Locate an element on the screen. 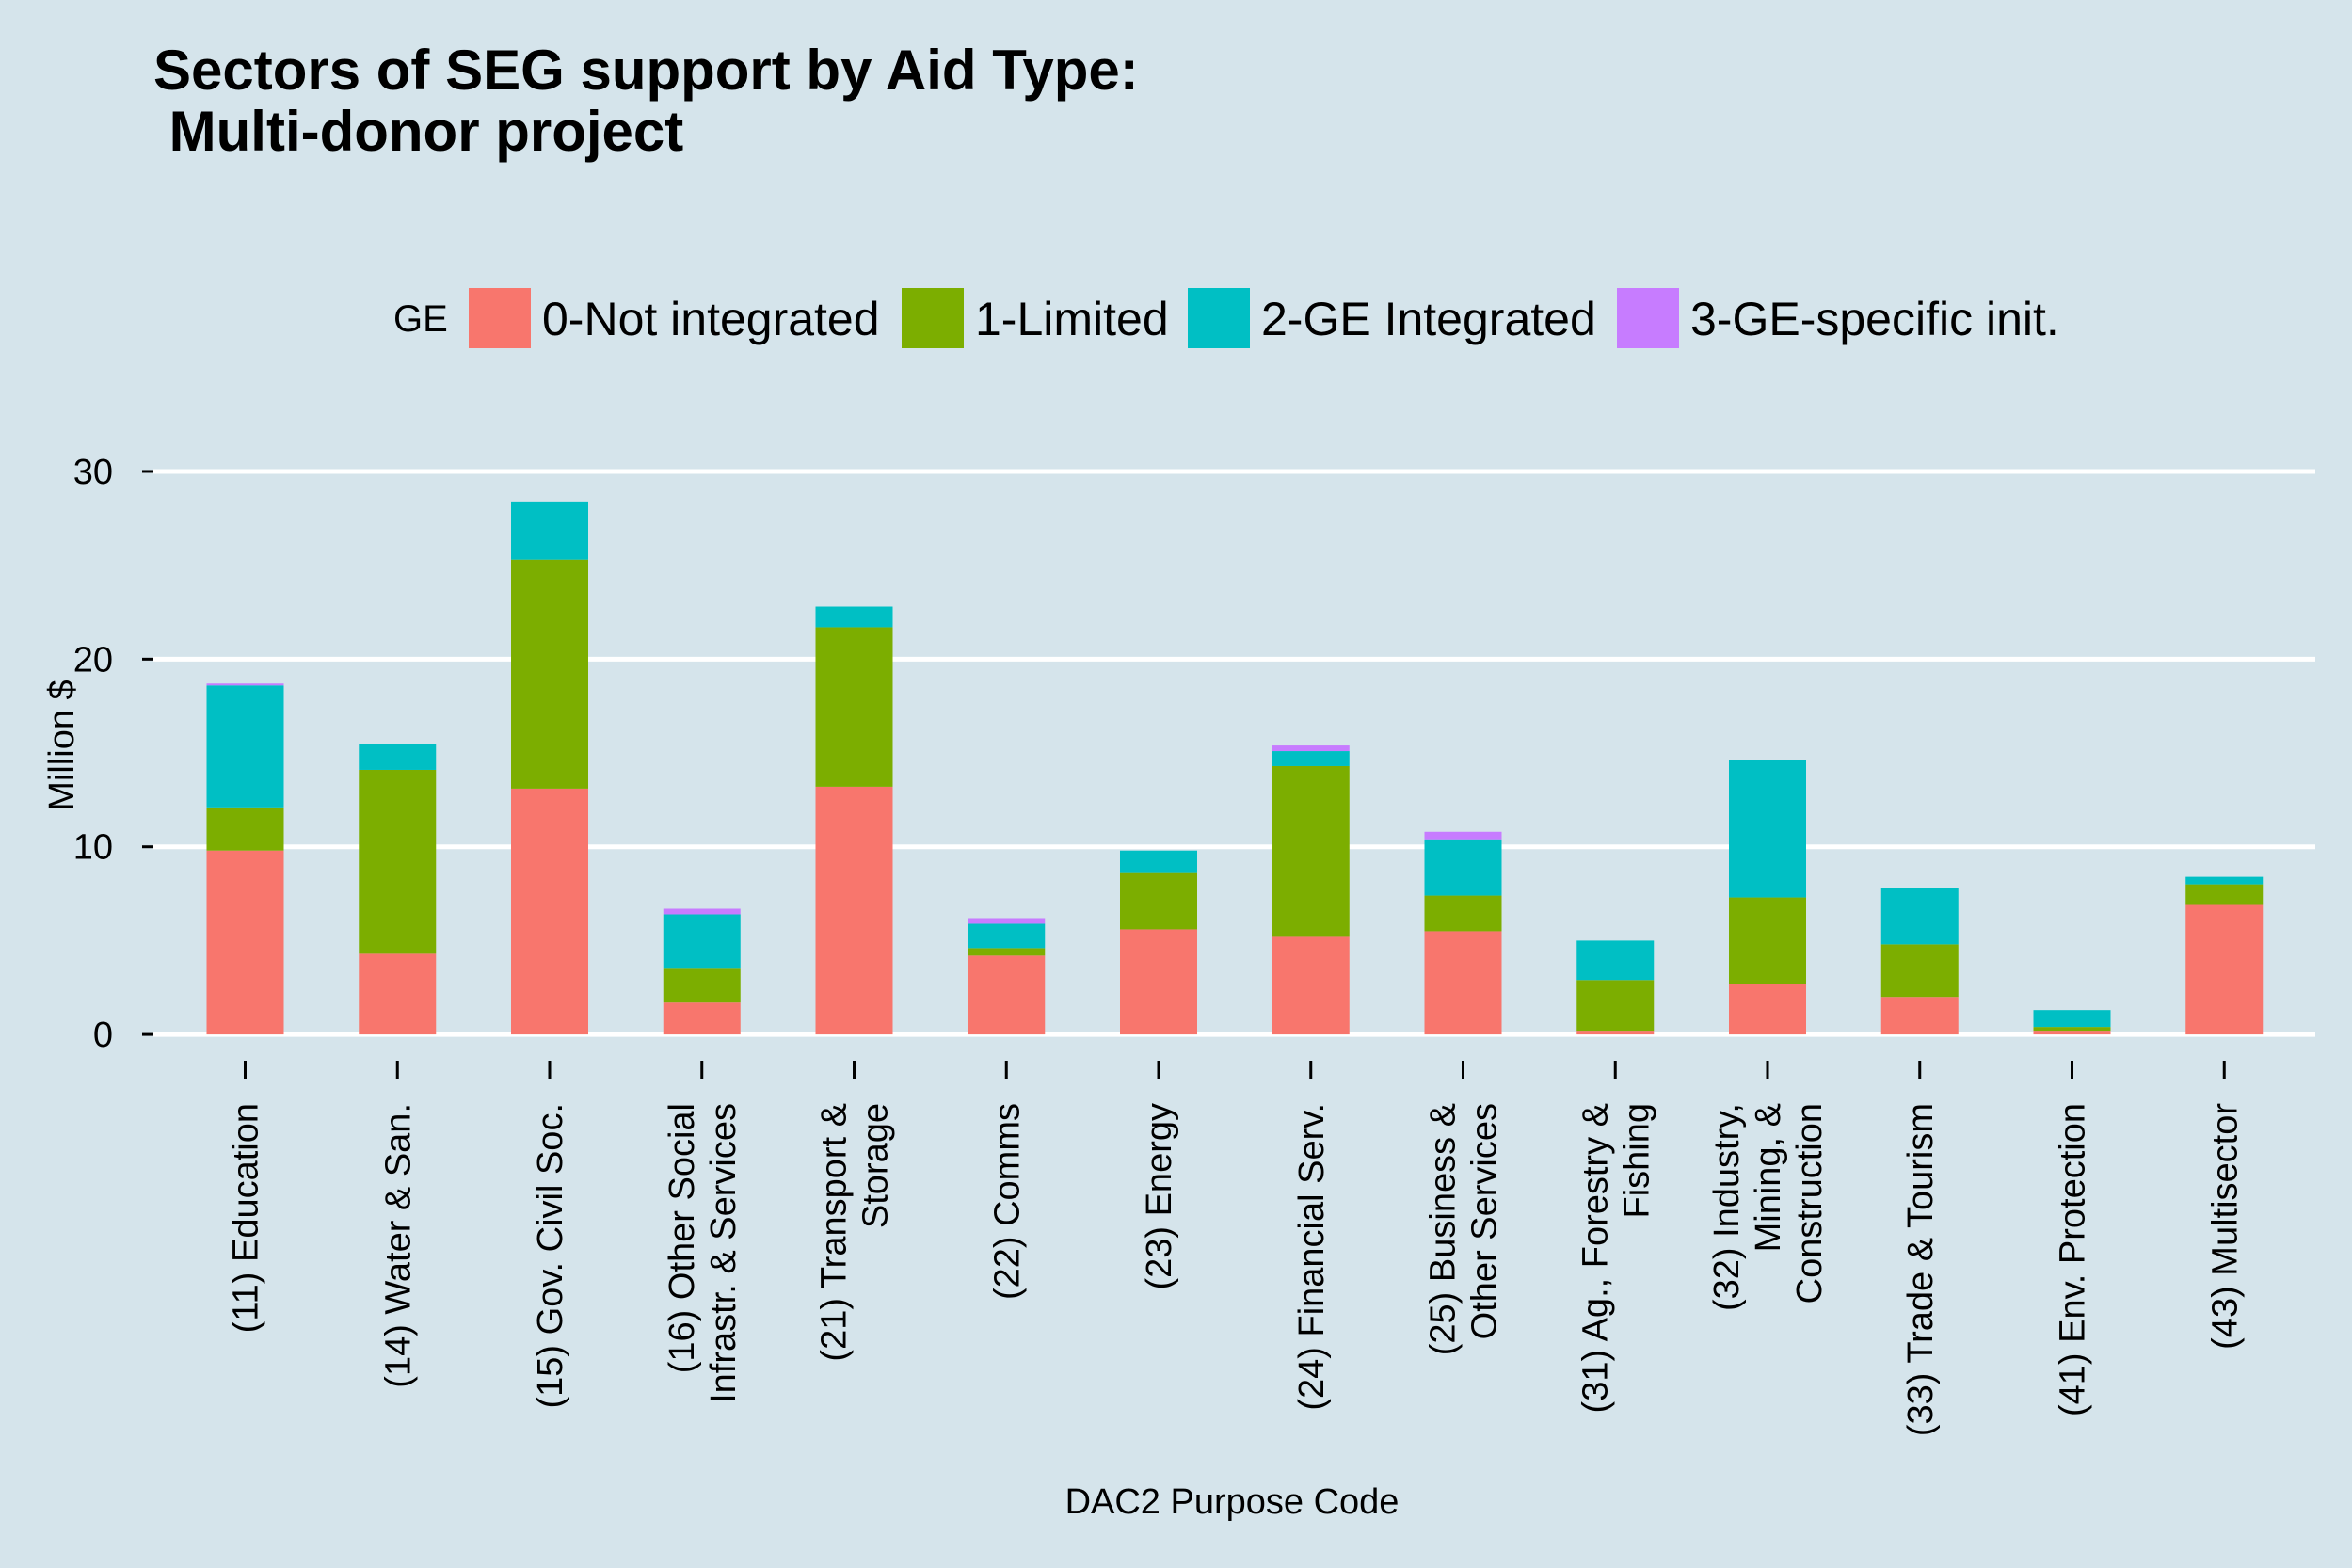 The height and width of the screenshot is (1568, 2352). bar-14-1-limited is located at coordinates (2224, 894).